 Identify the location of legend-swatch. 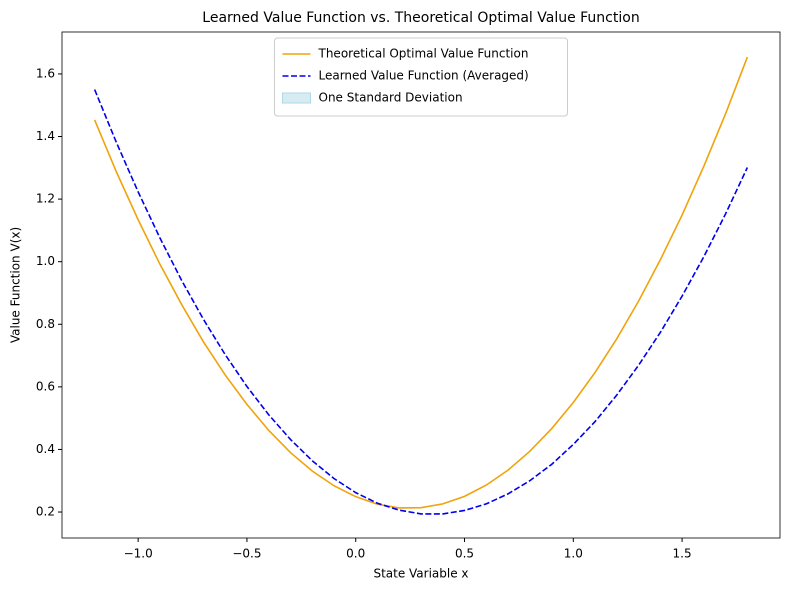
(296, 98).